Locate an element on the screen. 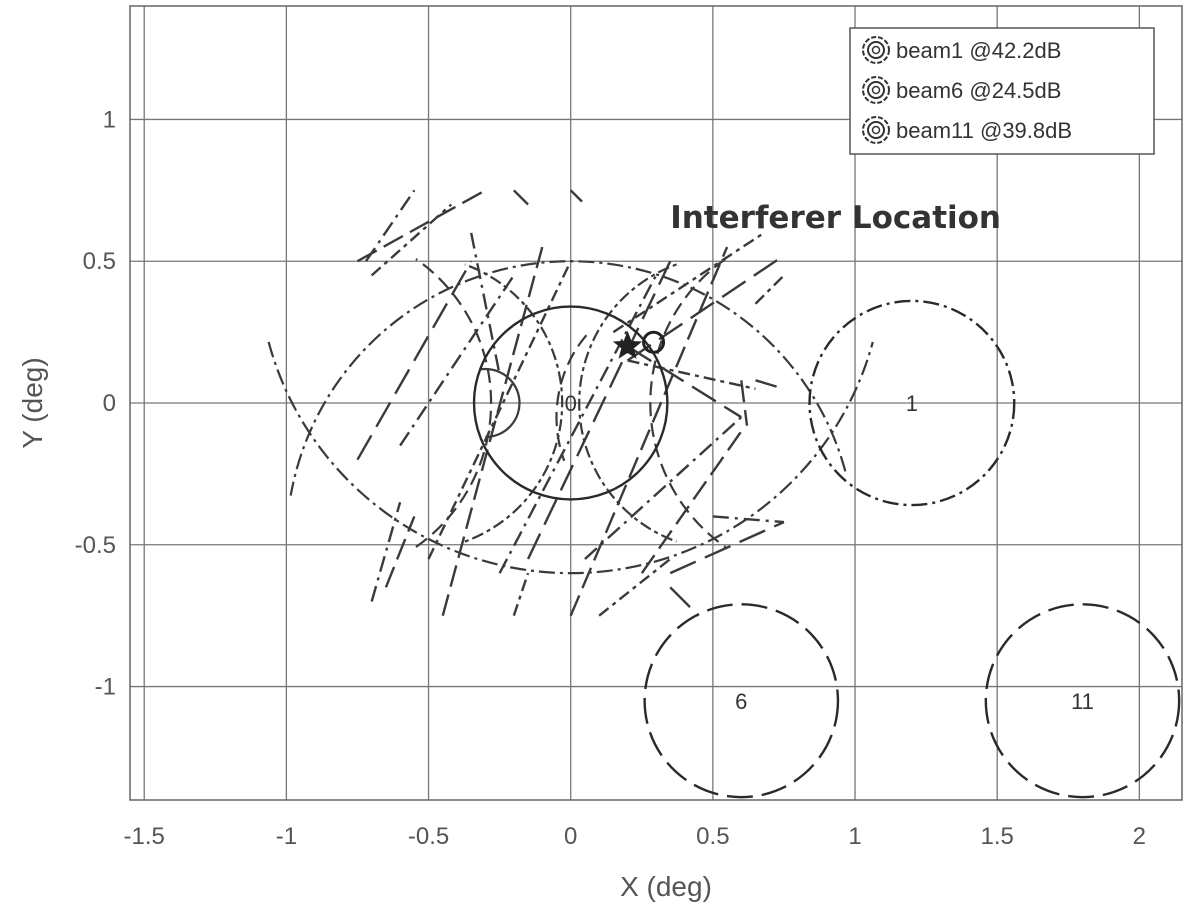 This screenshot has width=1184, height=914. beam-label-0: 0 is located at coordinates (571, 403).